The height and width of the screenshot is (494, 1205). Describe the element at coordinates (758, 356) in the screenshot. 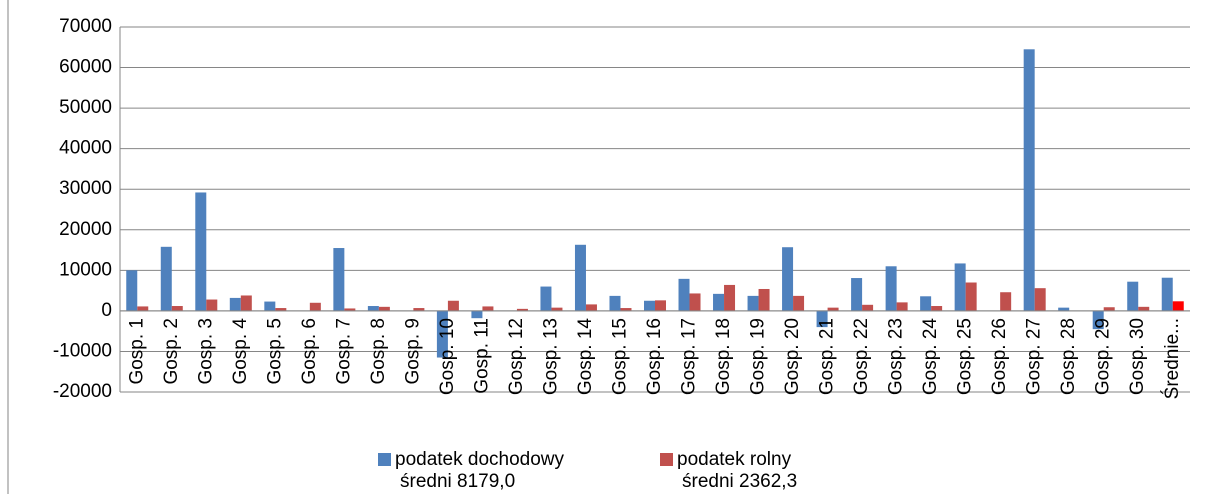

I see `x-tick-label: Gosp. 19` at that location.